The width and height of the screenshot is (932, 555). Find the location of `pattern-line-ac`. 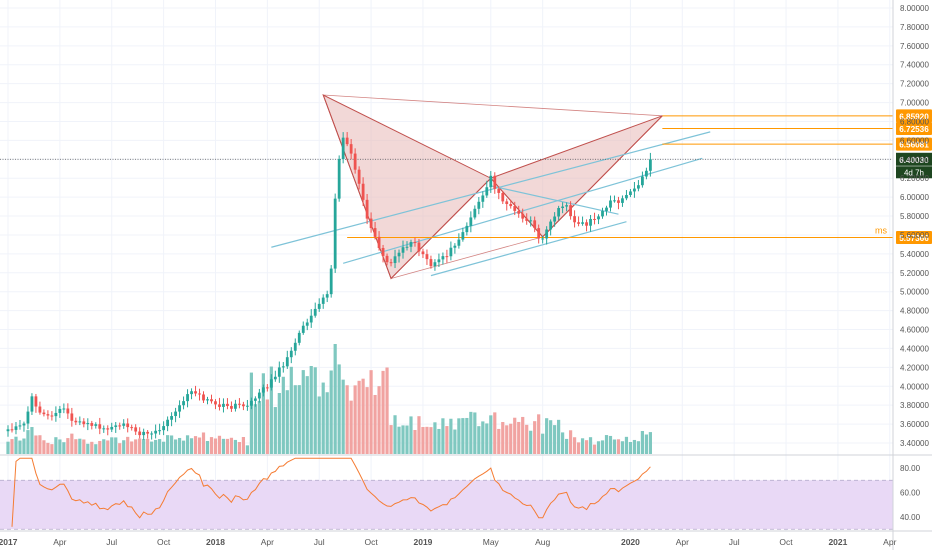

pattern-line-ac is located at coordinates (466, 257).